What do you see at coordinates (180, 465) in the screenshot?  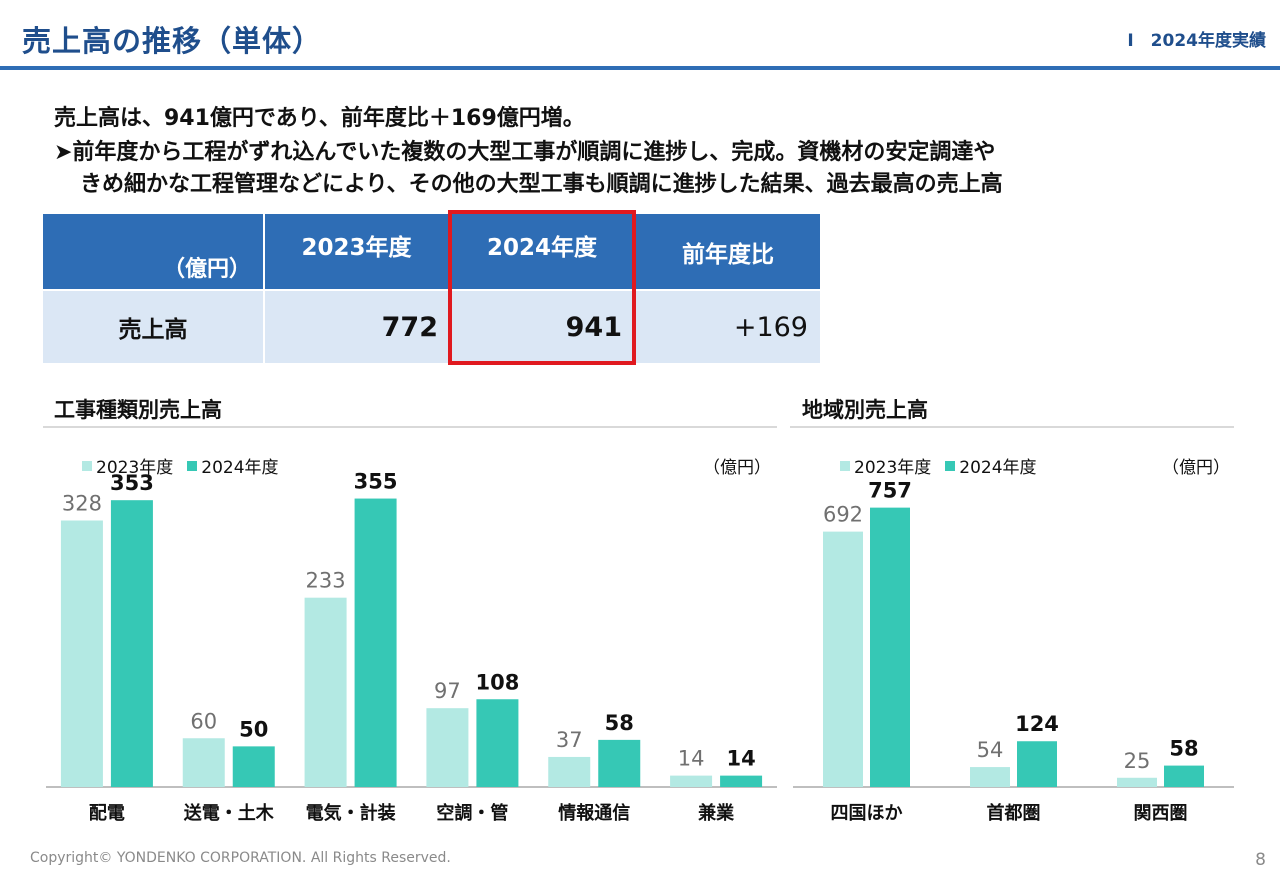 I see `chart1-legend: 2023年度 2024年度` at bounding box center [180, 465].